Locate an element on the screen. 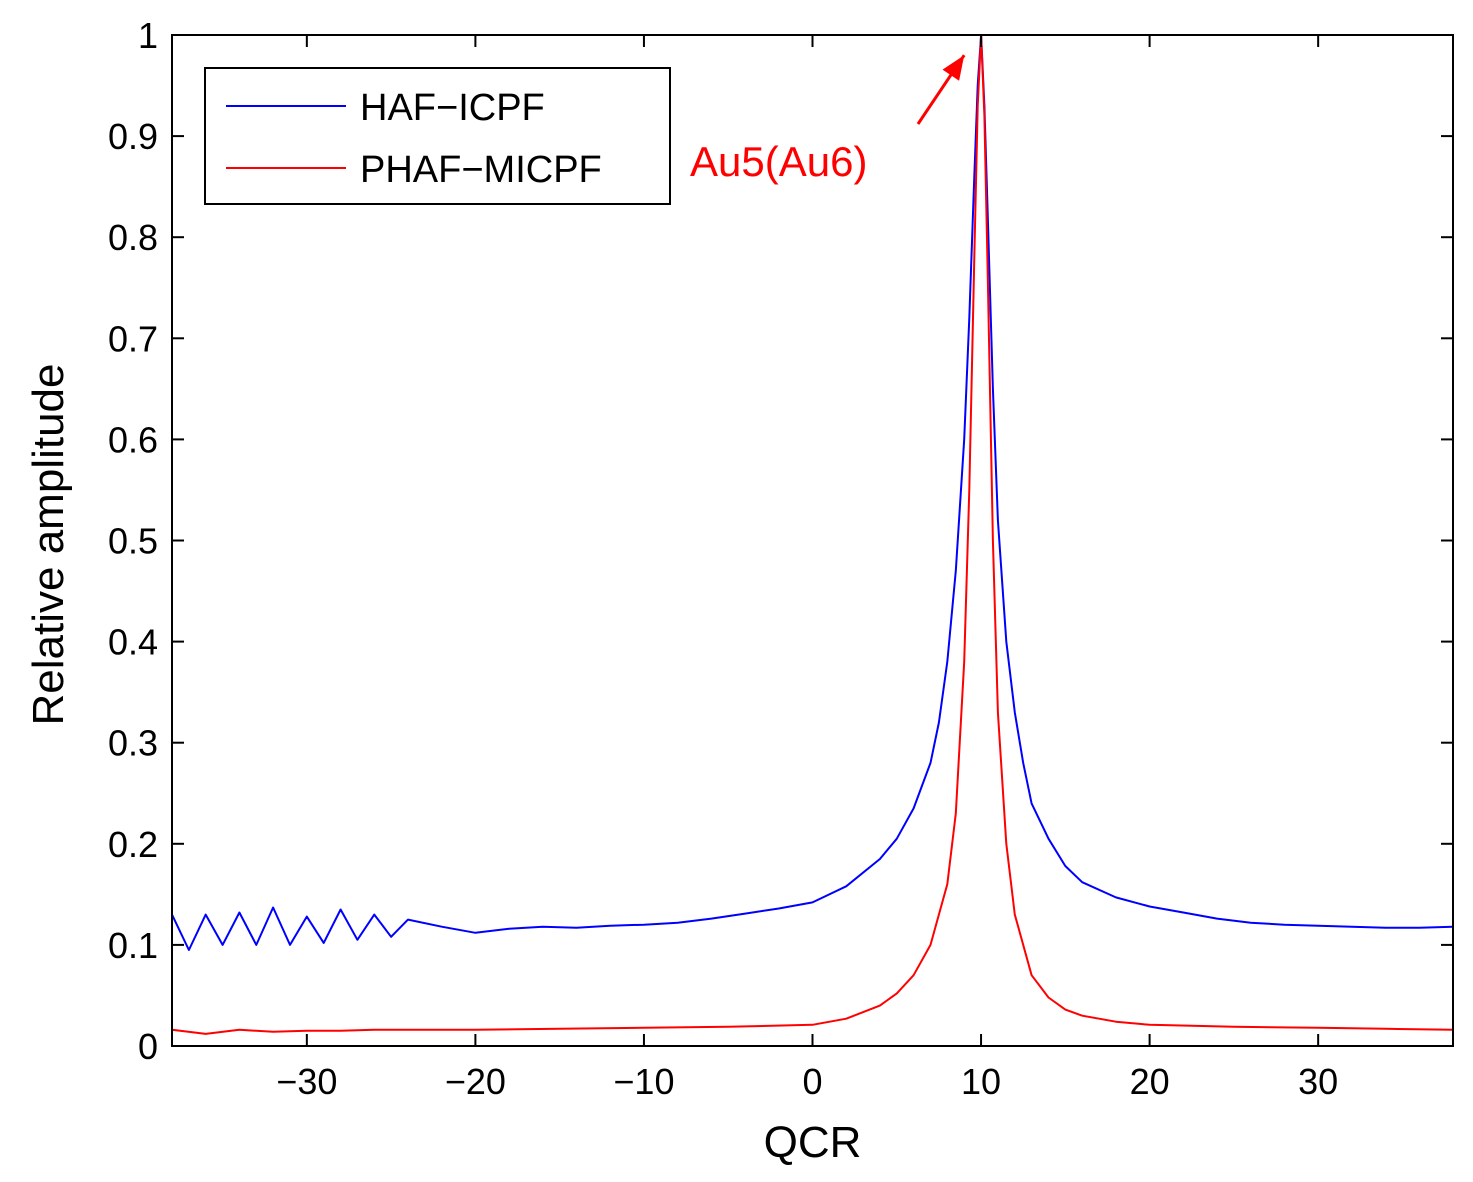  y-tick-label: 0.4 is located at coordinates (133, 642).